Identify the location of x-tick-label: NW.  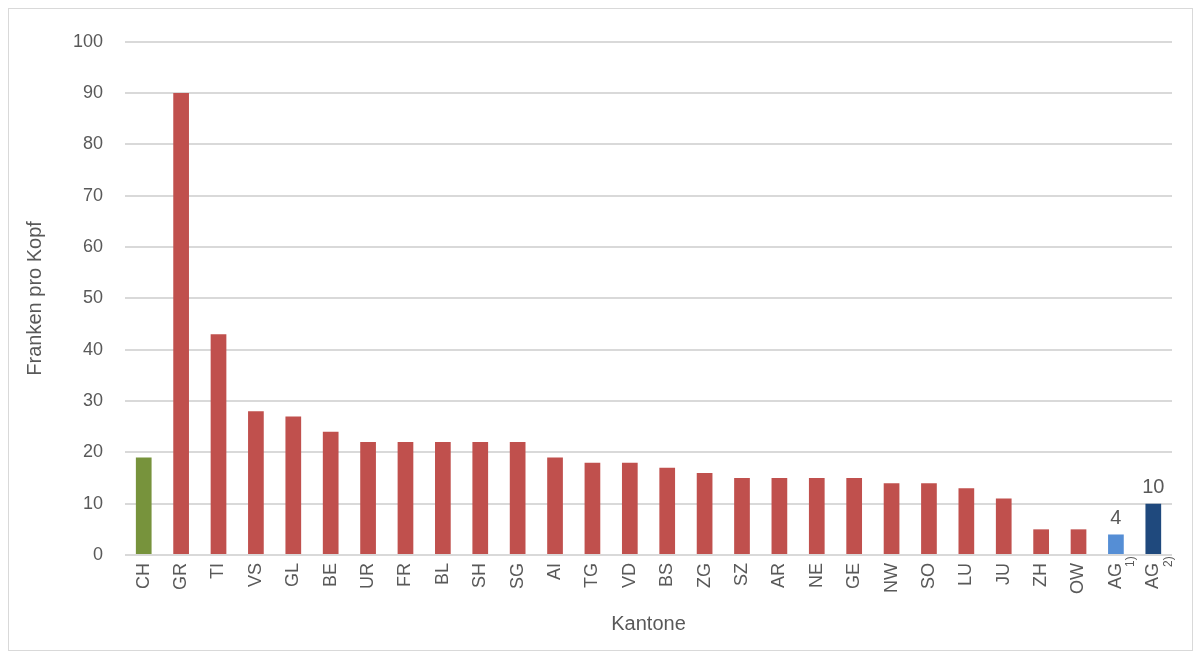
(890, 578).